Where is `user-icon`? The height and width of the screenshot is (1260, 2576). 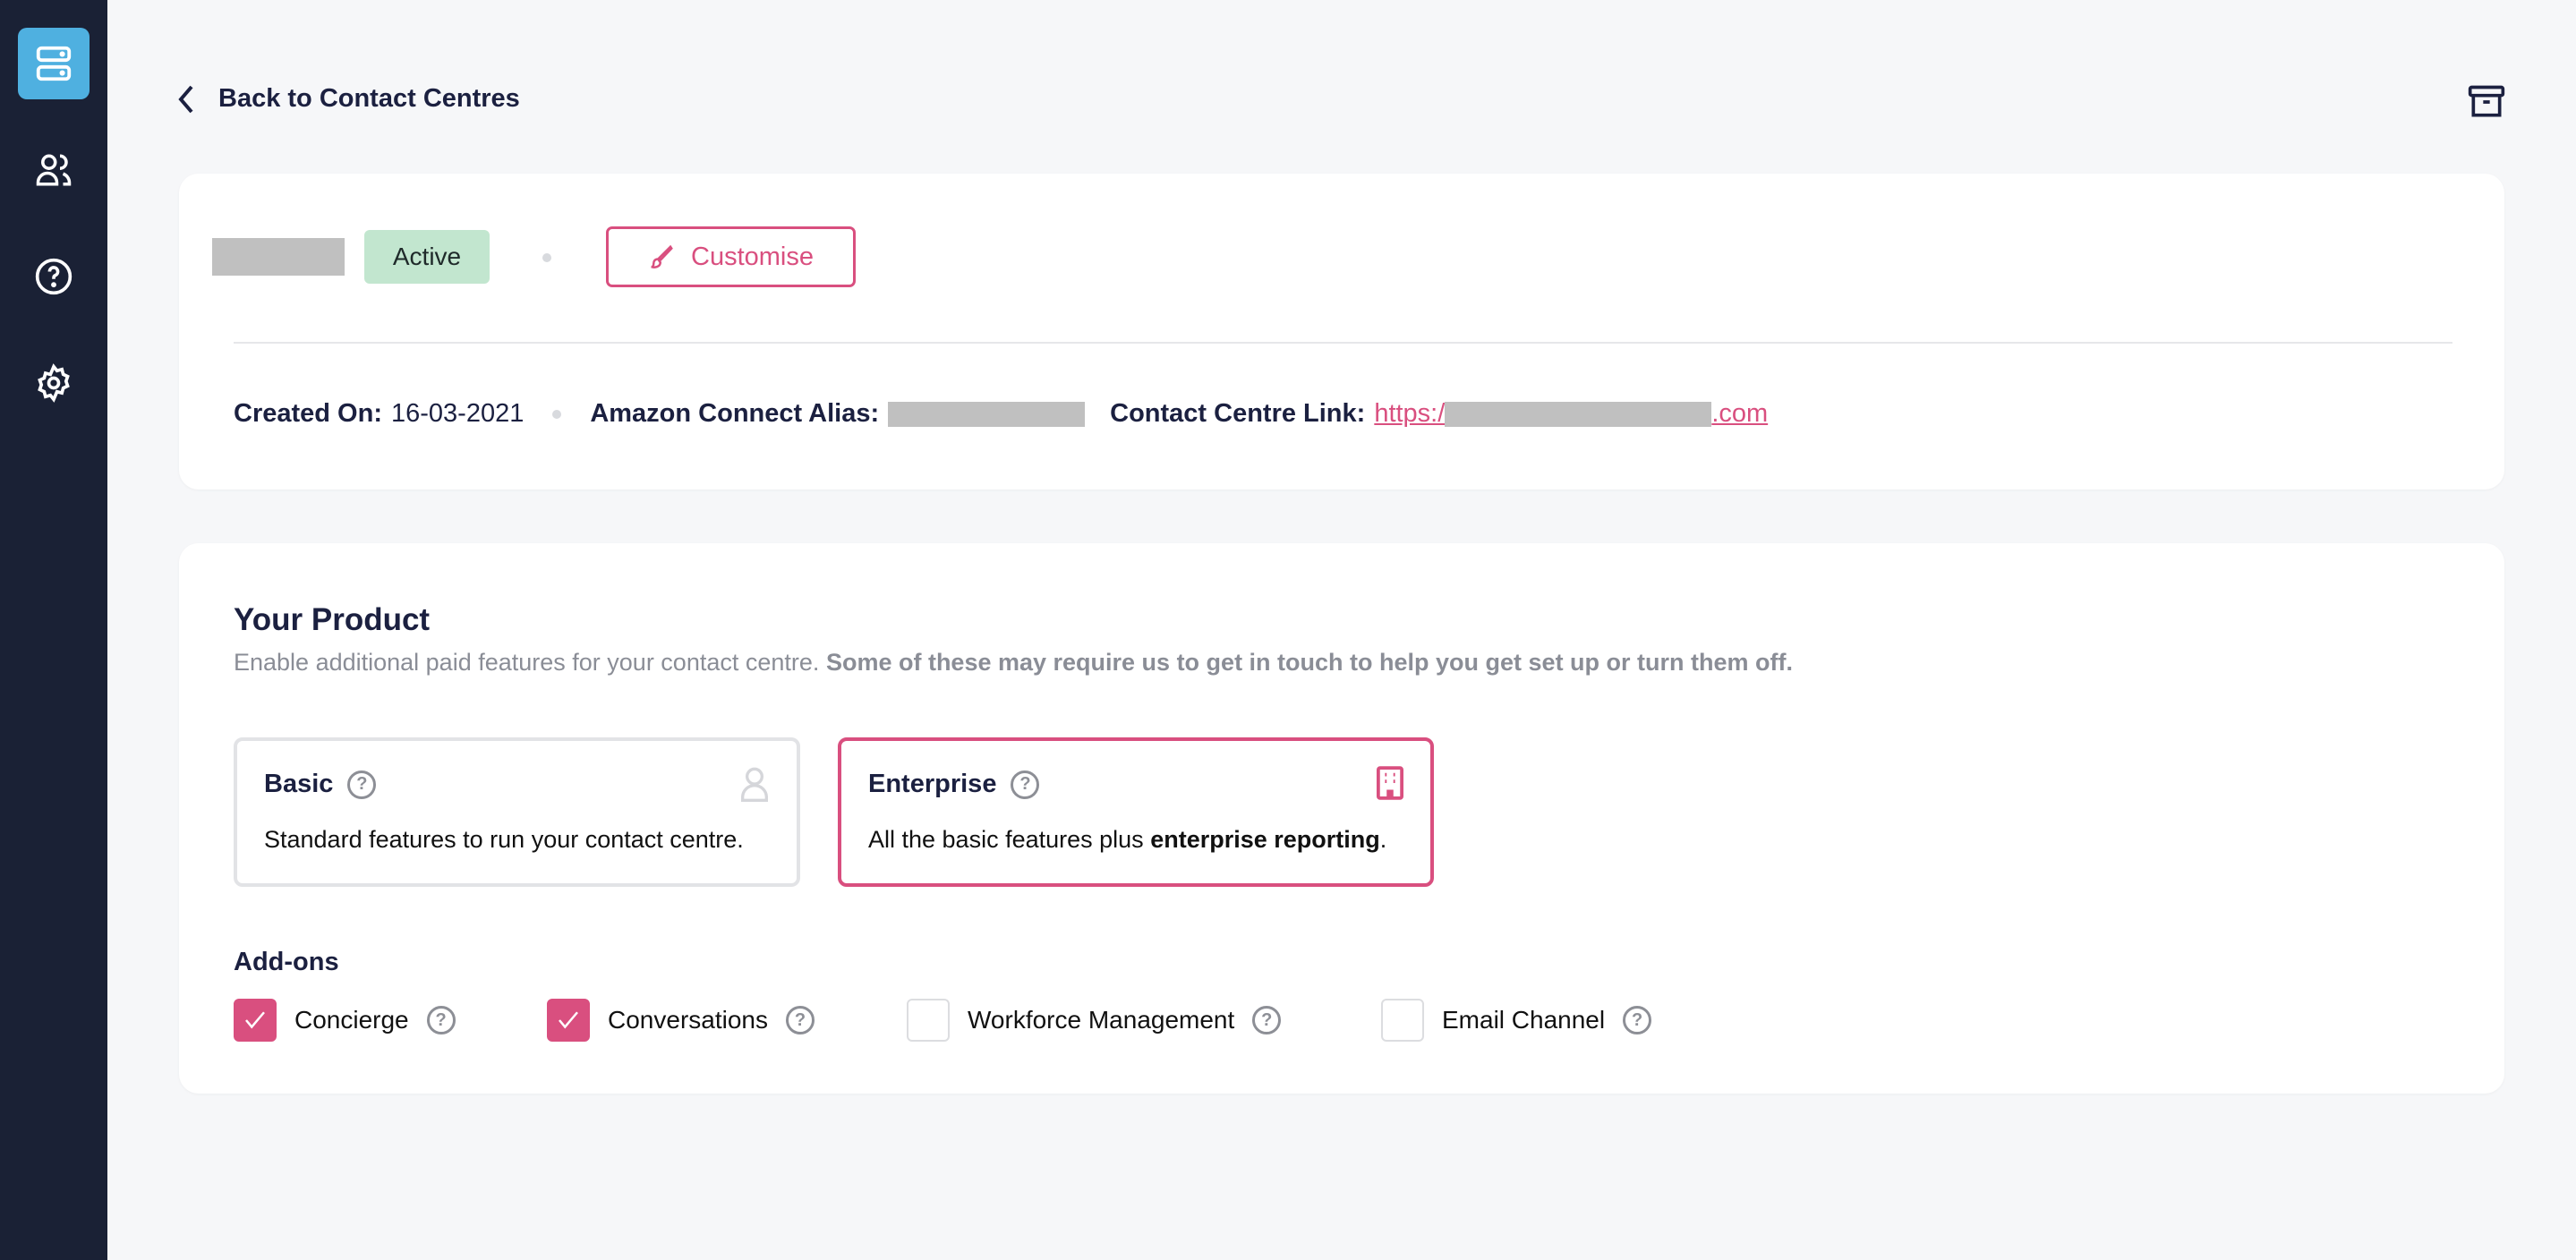 user-icon is located at coordinates (754, 784).